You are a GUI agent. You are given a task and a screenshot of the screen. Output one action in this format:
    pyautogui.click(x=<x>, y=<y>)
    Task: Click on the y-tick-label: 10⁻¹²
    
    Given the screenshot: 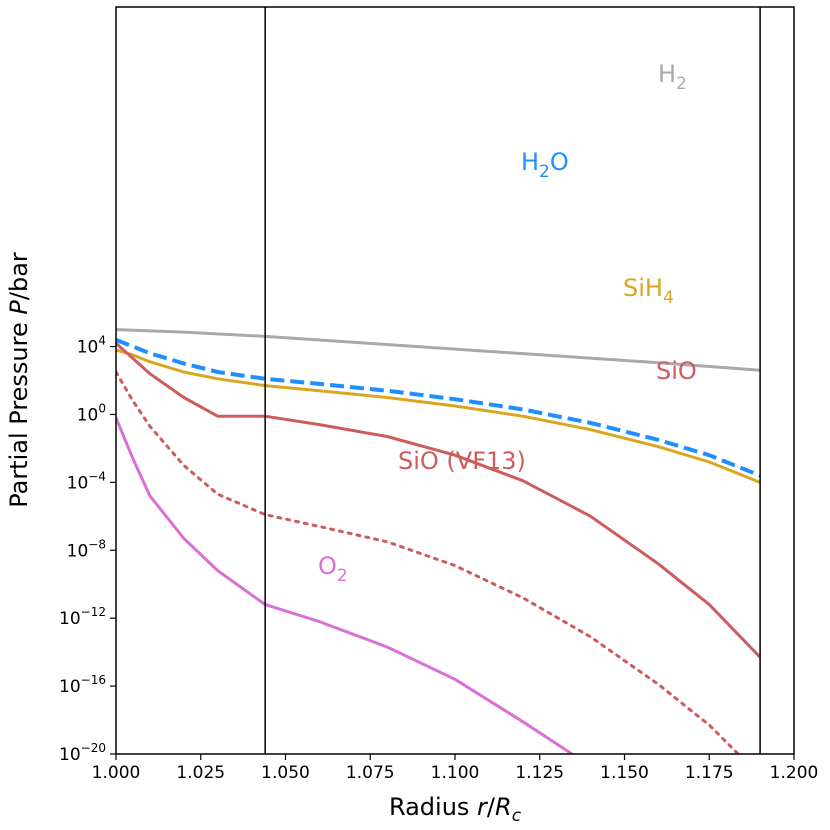 What is the action you would take?
    pyautogui.click(x=82, y=617)
    